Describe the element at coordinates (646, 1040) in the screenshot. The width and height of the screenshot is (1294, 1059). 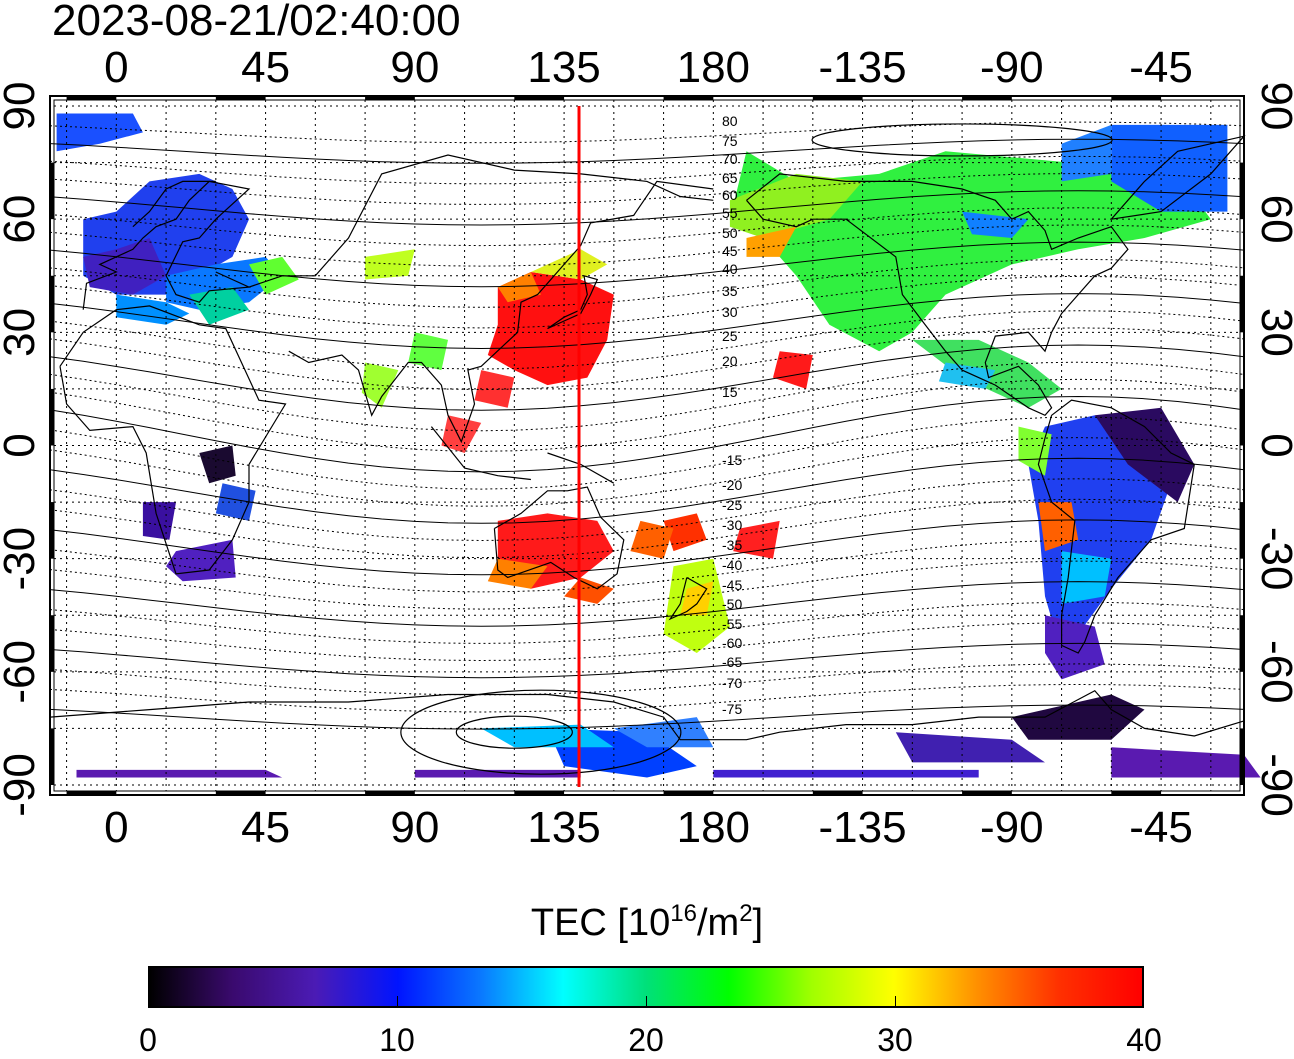
I see `colorbar-tick-label: 20` at that location.